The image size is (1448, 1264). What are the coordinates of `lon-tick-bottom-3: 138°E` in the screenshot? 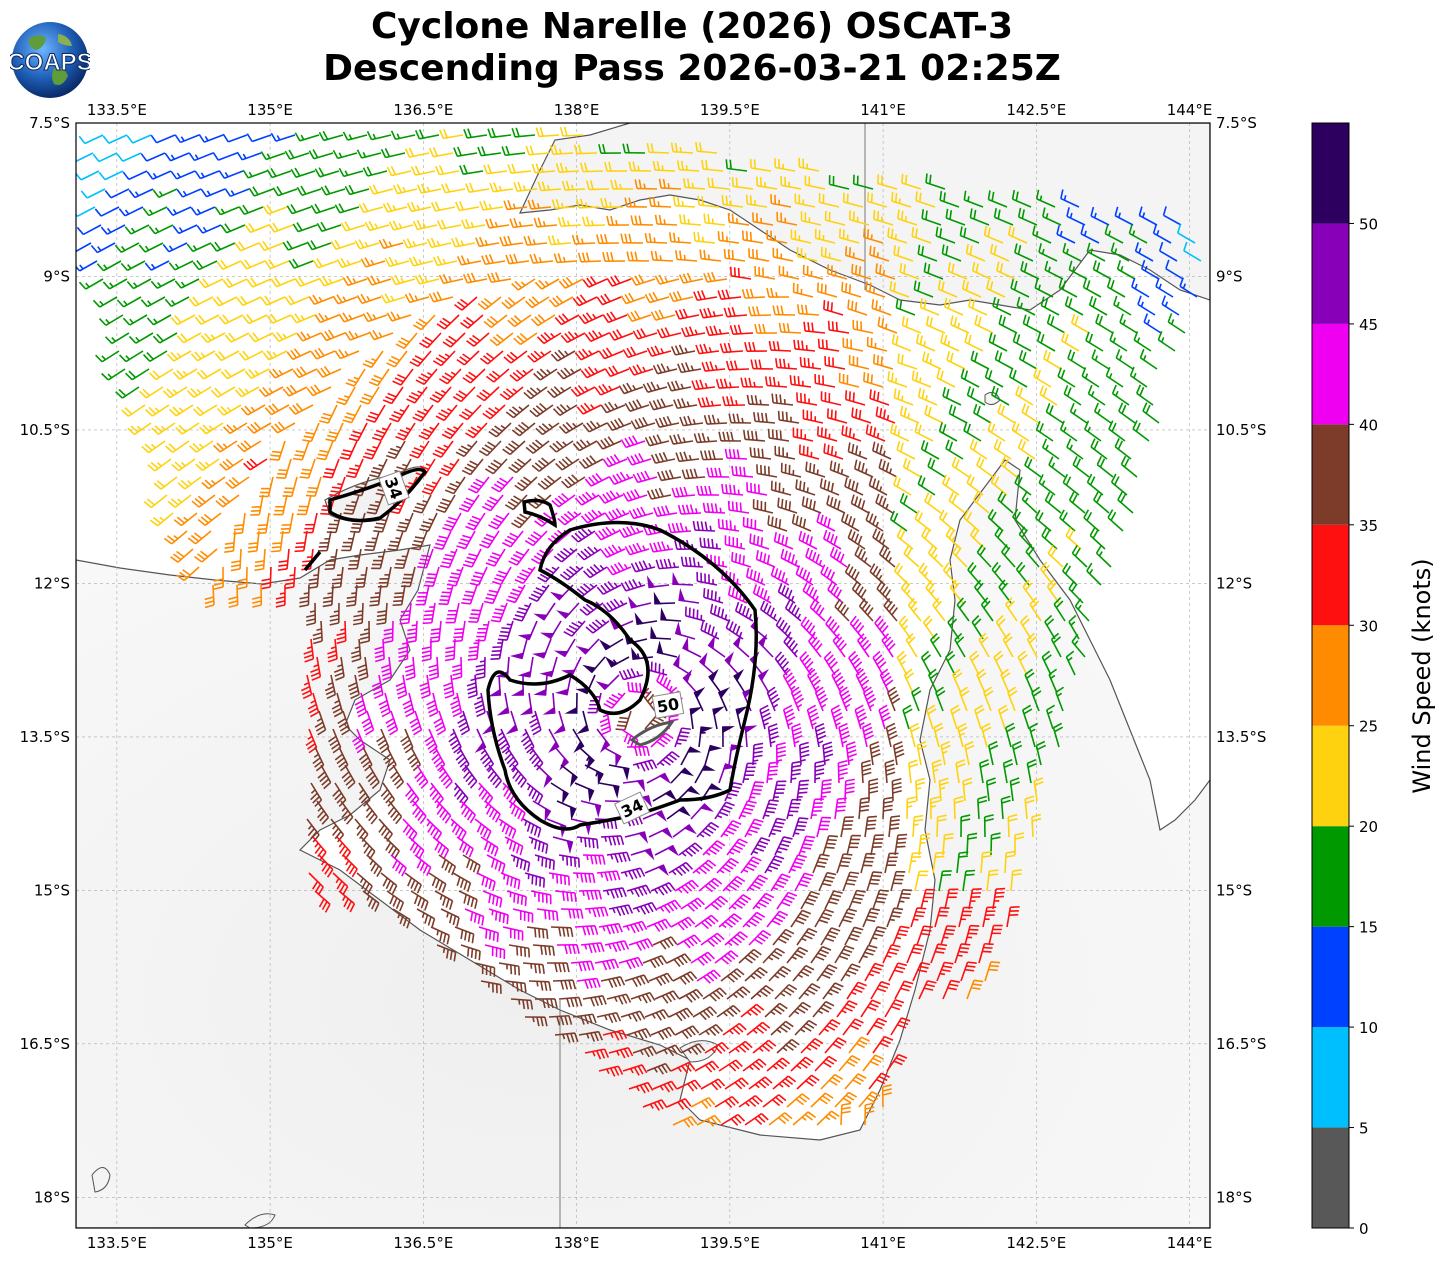 It's located at (577, 1243).